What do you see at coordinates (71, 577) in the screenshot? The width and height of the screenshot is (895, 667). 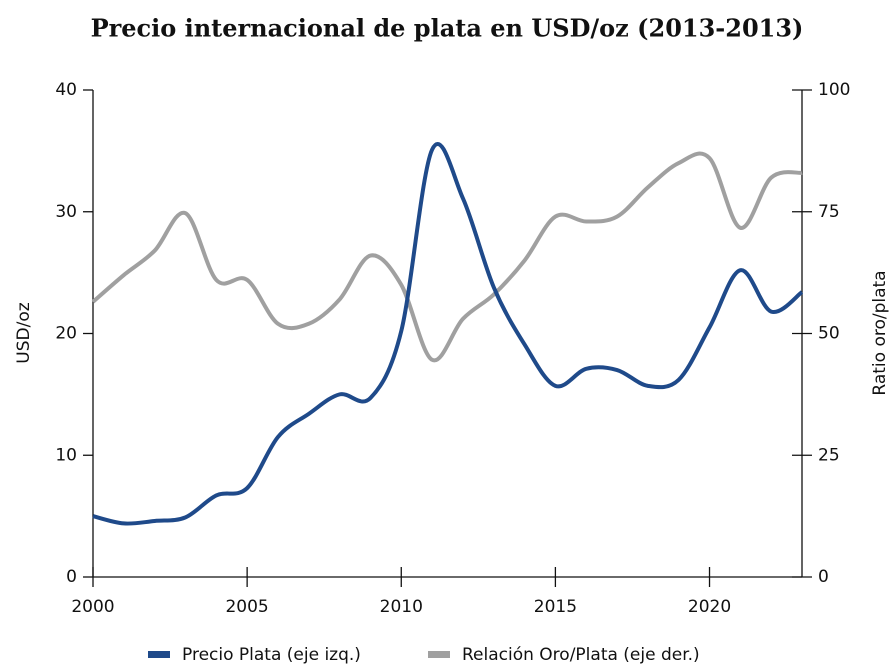 I see `y-tick-label: 0` at bounding box center [71, 577].